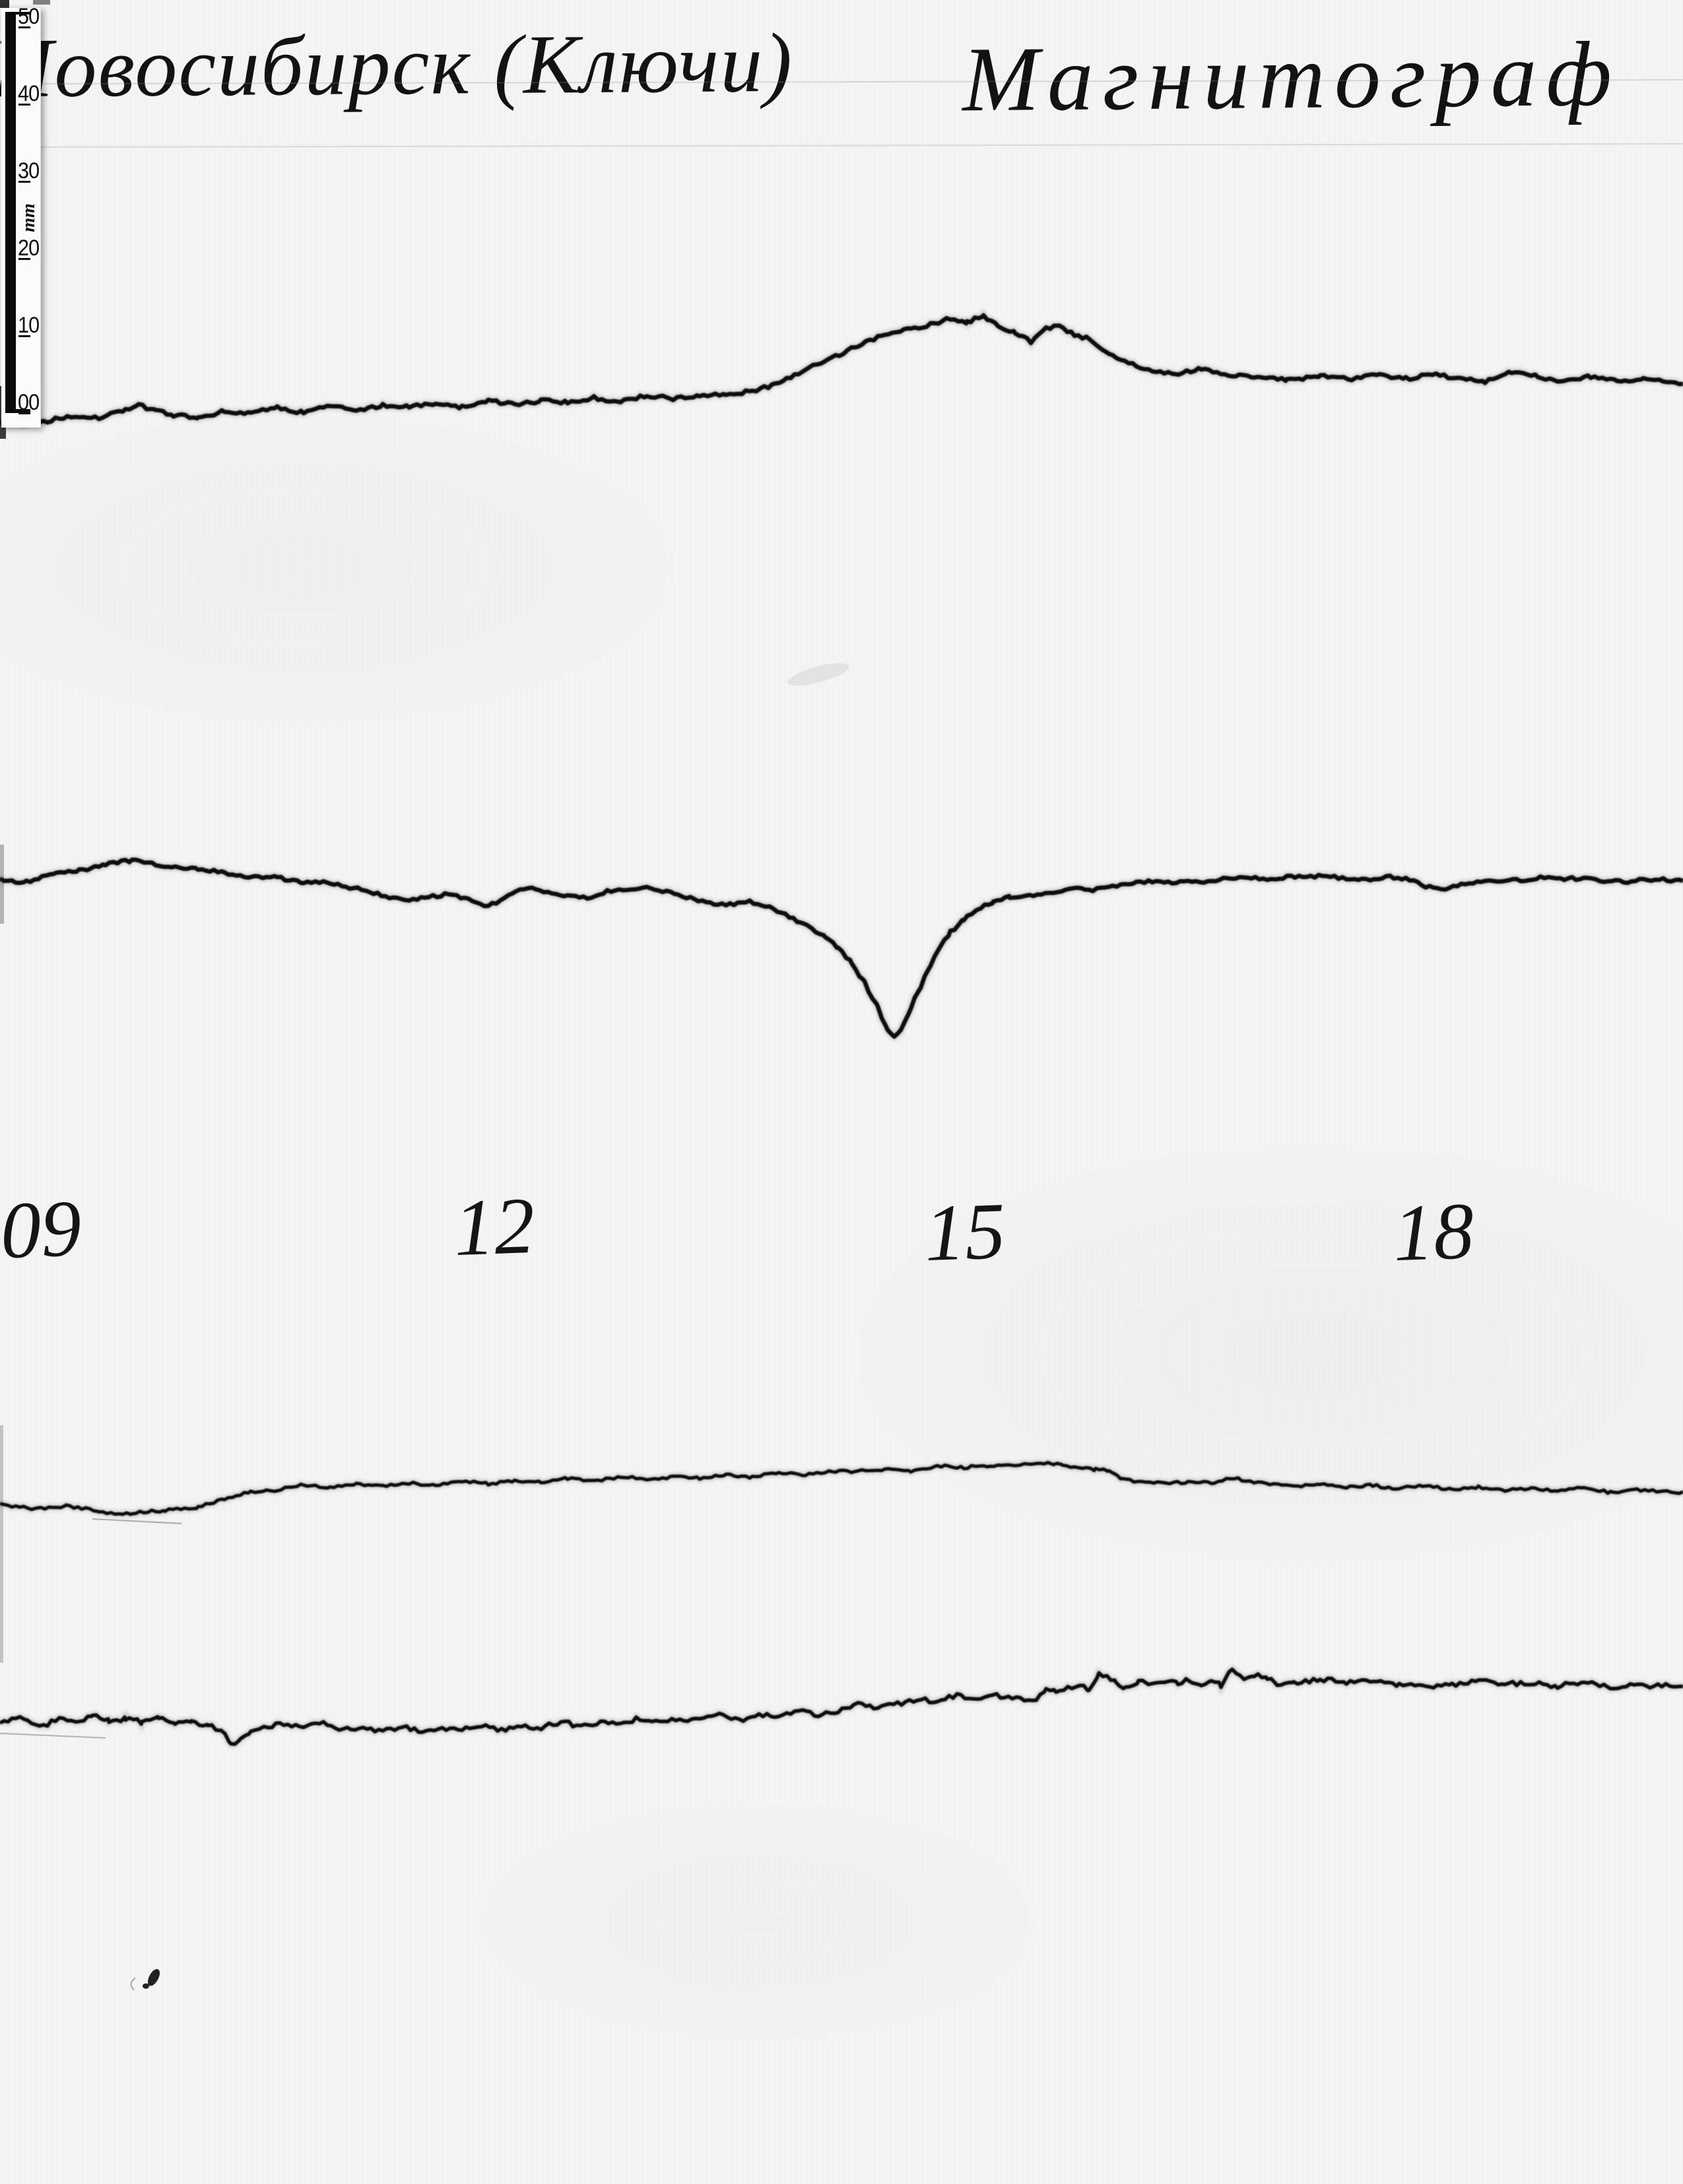 This screenshot has width=1683, height=2184. I want to click on ruler-bracket-bottom, so click(17, 411).